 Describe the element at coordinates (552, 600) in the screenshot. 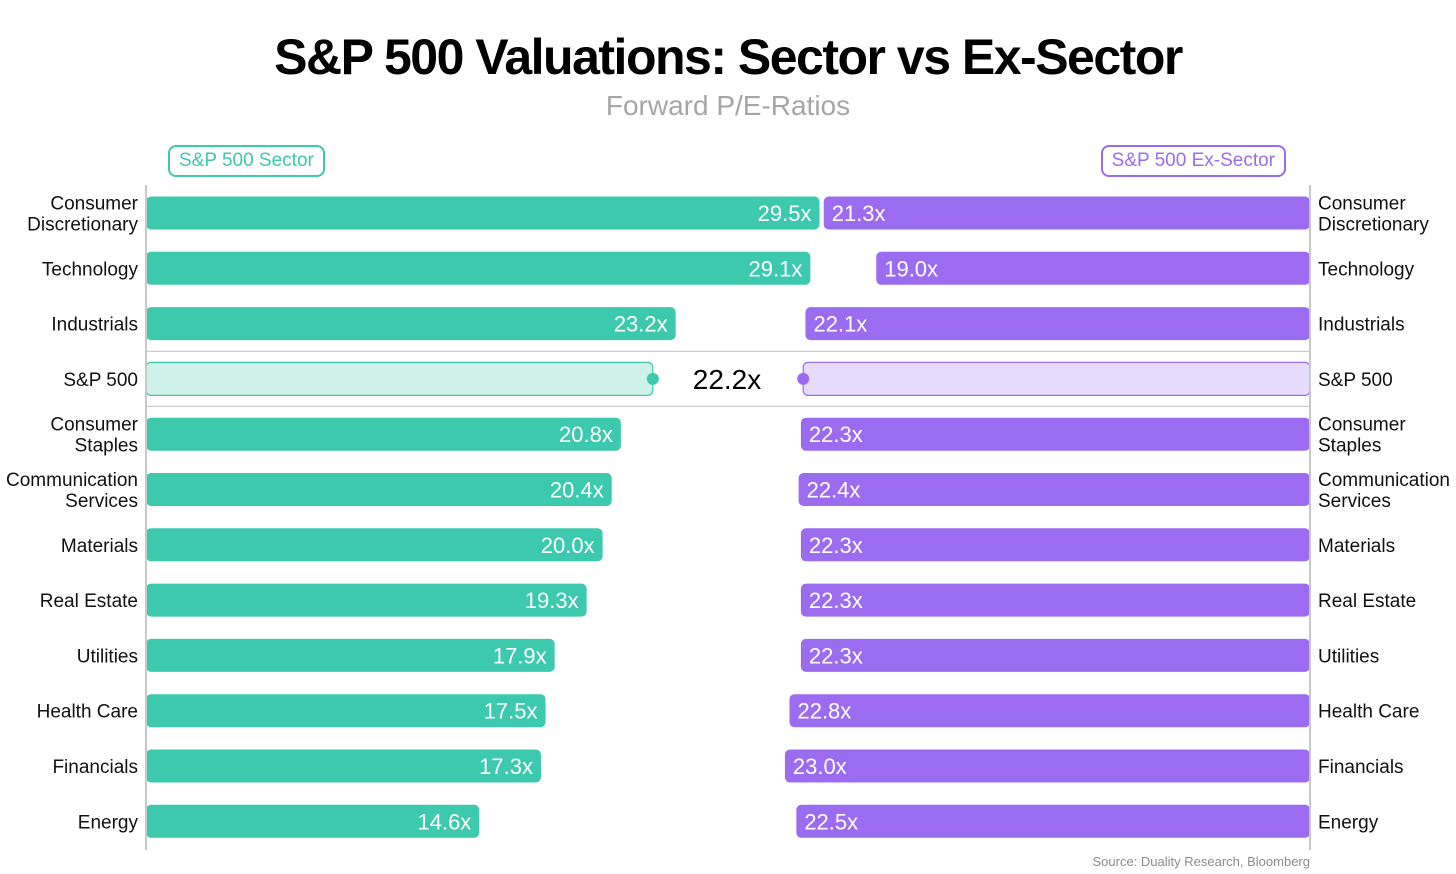

I see `value-label-sector-real-estate: 19.3x` at that location.